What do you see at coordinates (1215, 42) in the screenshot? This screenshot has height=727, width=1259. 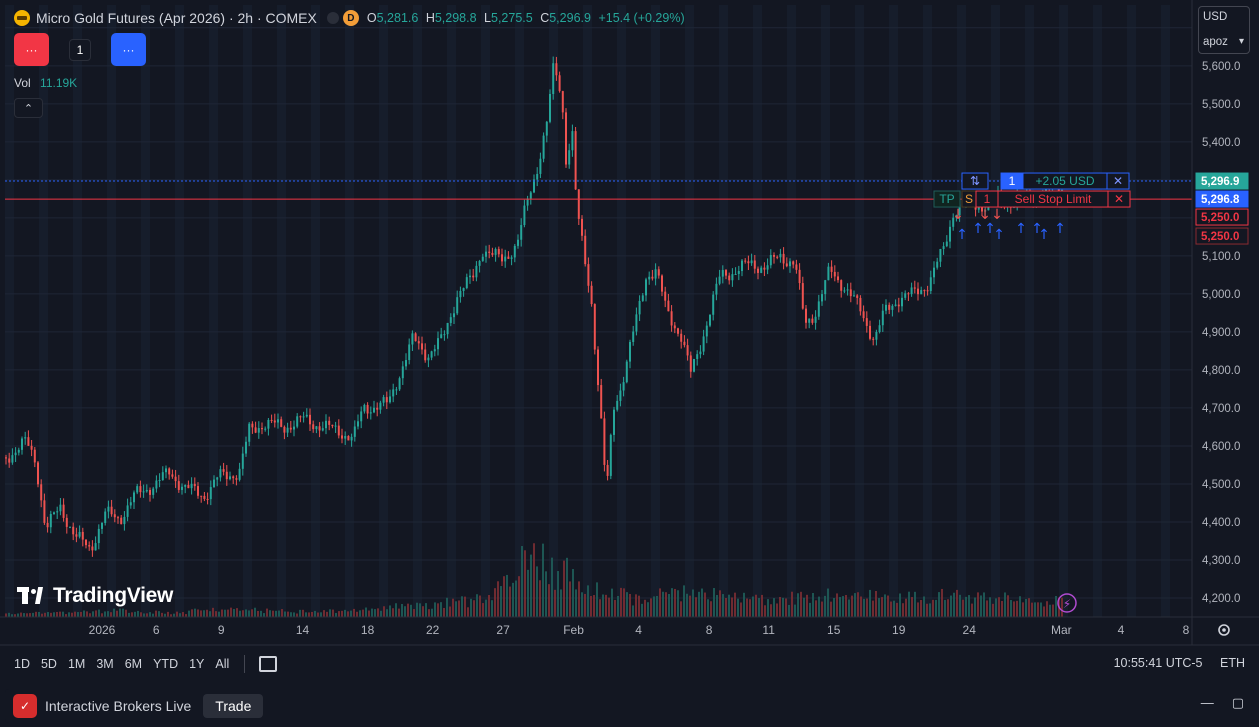 I see `unit-label: apoz` at bounding box center [1215, 42].